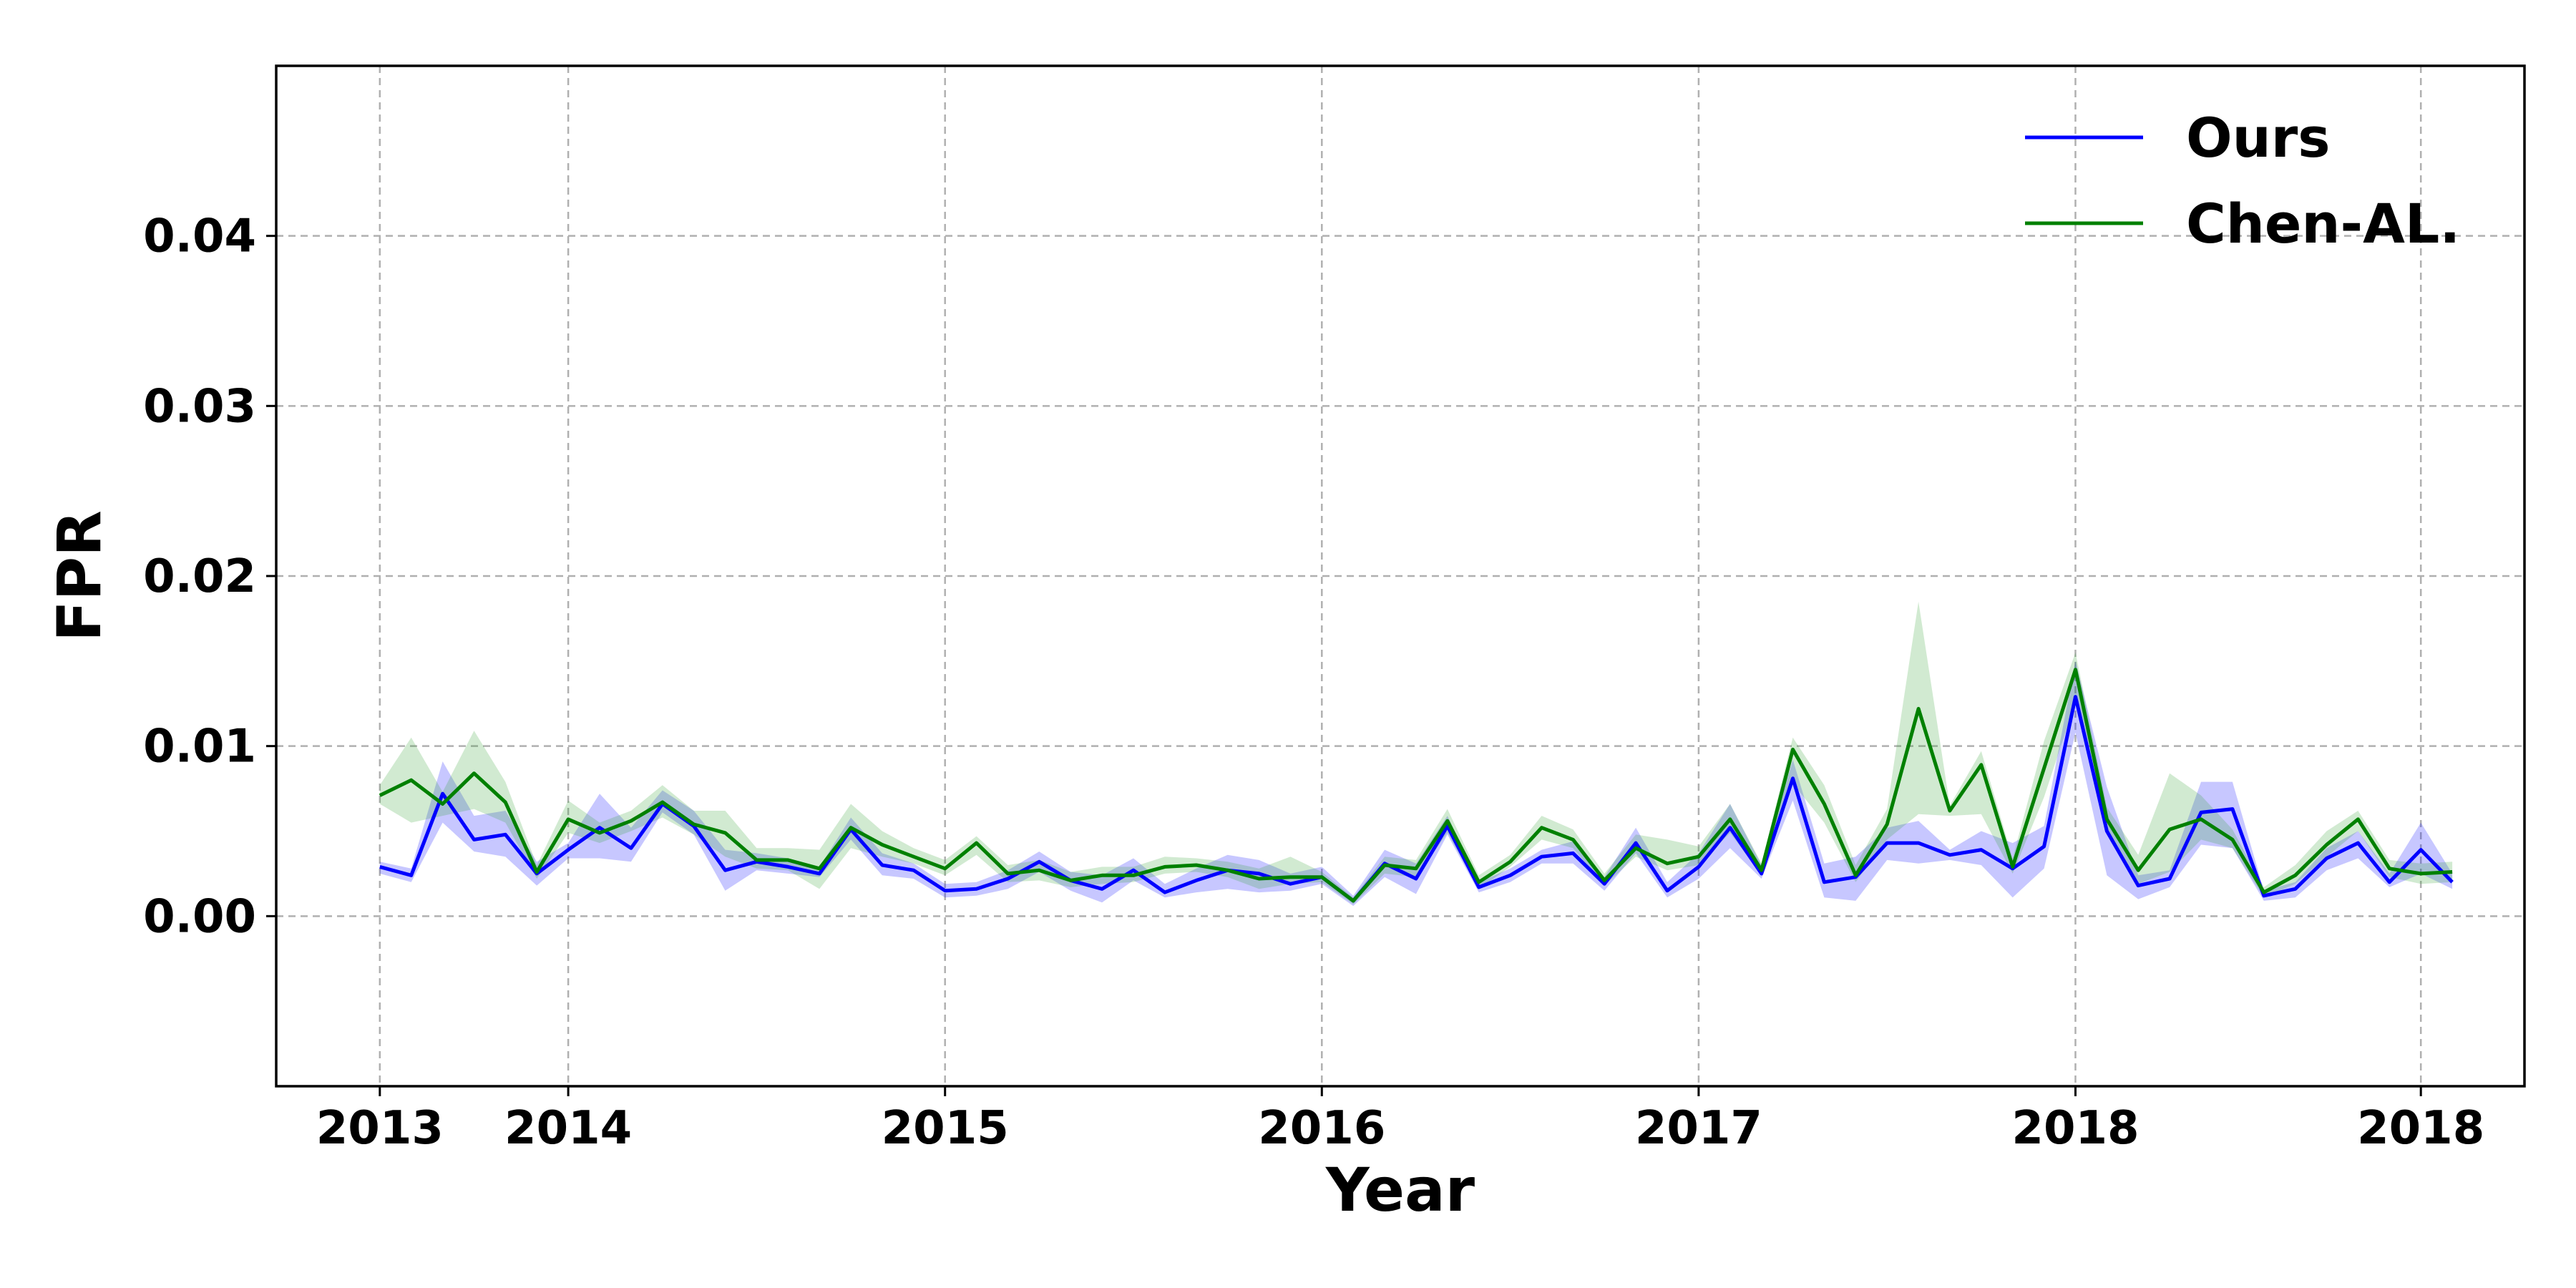 The width and height of the screenshot is (2576, 1288). What do you see at coordinates (79, 576) in the screenshot?
I see `y-axis-title: FPR` at bounding box center [79, 576].